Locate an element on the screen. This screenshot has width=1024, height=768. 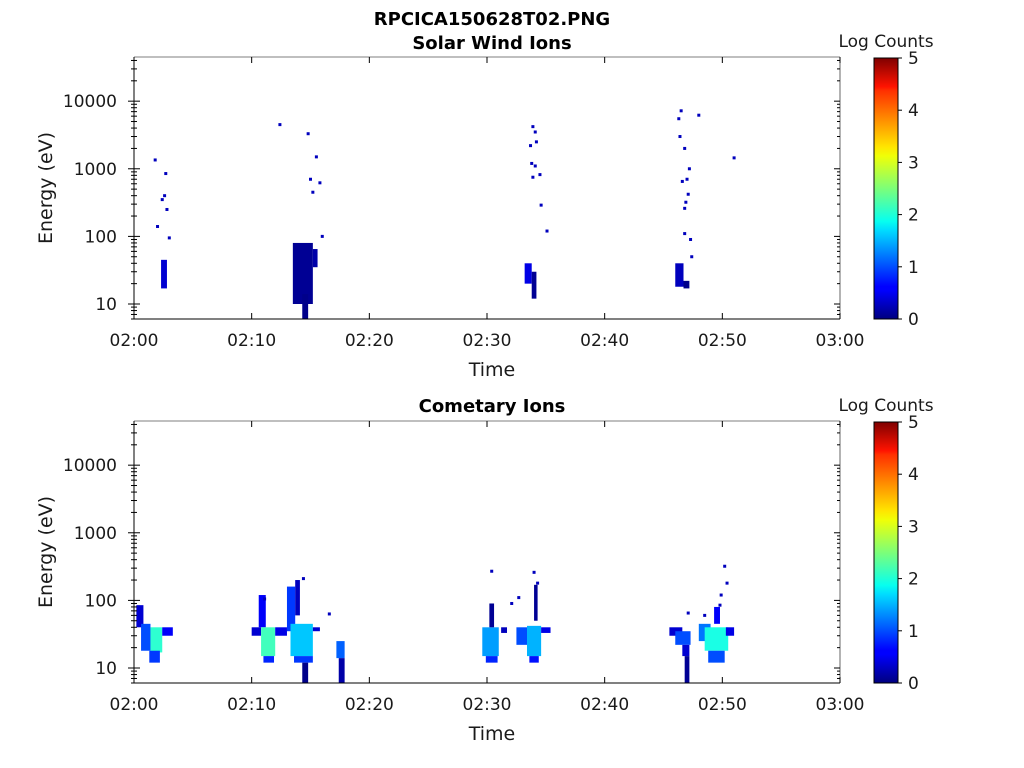
colorbar-label: Log Counts is located at coordinates (885, 42).